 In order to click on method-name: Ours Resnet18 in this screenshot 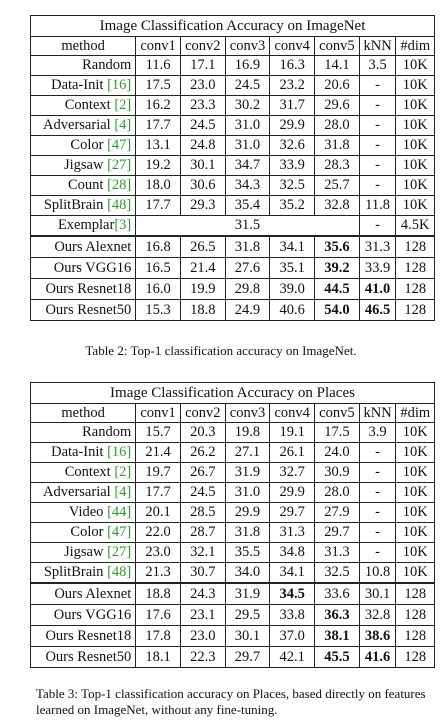, I will do `click(88, 288)`.